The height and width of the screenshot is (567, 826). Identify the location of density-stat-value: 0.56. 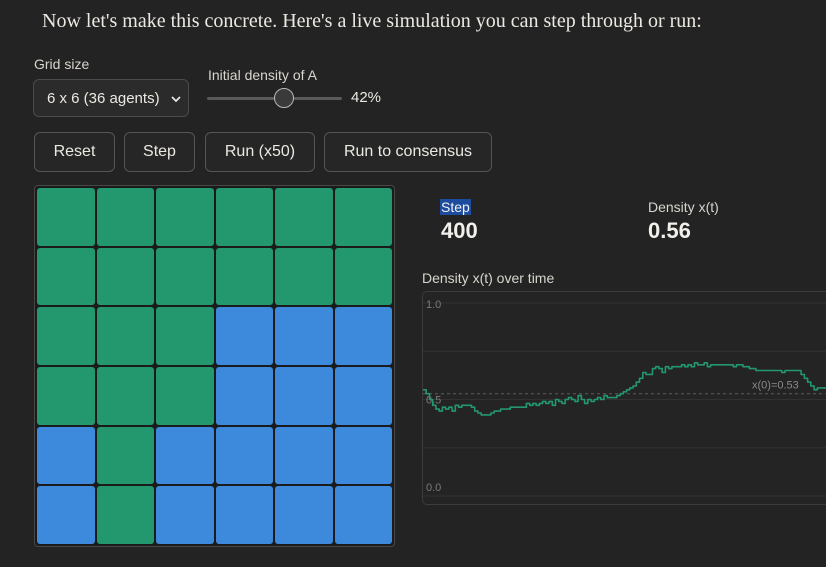
(669, 230).